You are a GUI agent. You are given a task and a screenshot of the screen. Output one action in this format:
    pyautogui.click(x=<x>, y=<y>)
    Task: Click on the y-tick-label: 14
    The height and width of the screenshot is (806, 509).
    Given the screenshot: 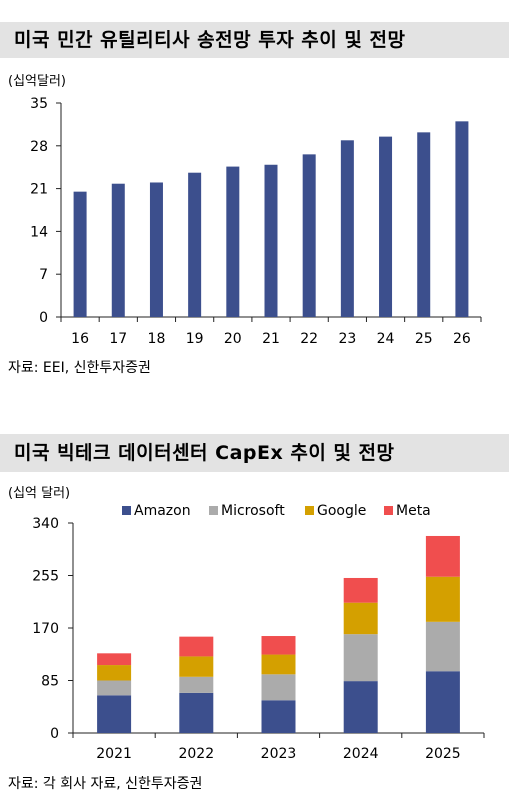 What is the action you would take?
    pyautogui.click(x=39, y=232)
    